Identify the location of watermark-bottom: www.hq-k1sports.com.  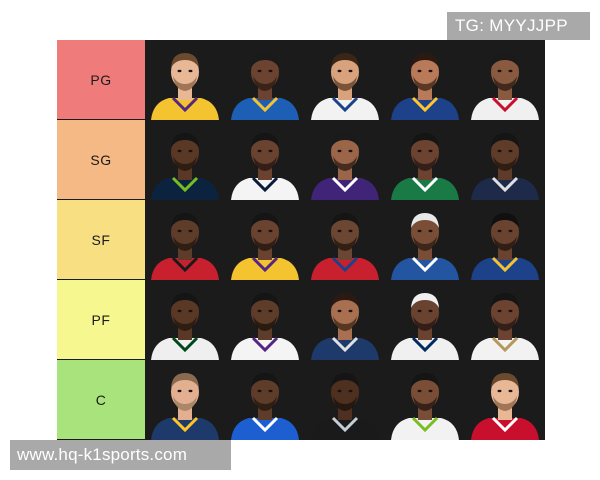
(120, 455).